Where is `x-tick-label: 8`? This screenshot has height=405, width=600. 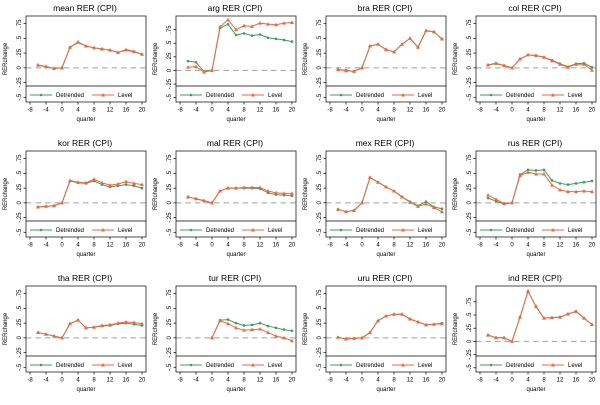 x-tick-label: 8 is located at coordinates (244, 246).